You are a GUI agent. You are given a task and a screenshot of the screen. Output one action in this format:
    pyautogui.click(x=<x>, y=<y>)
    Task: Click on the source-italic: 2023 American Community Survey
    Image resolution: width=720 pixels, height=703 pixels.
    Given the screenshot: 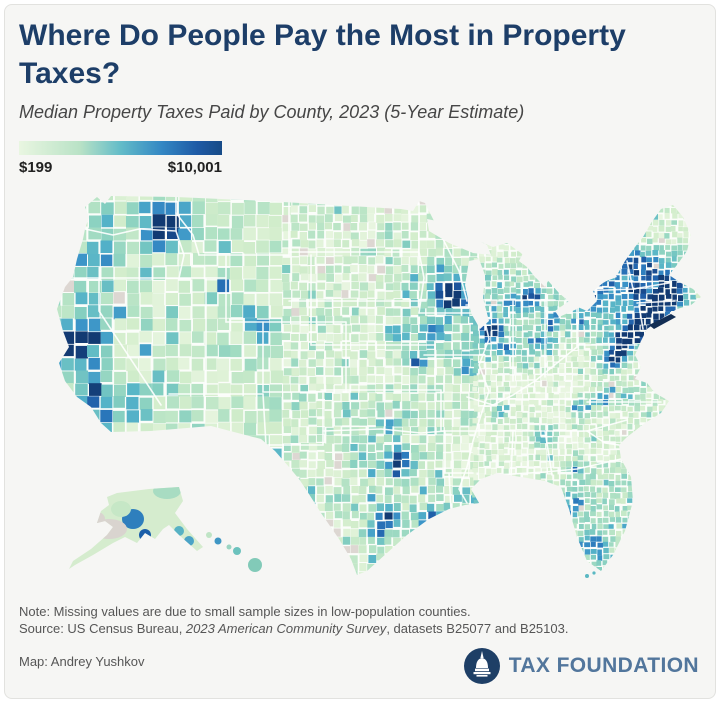 What is the action you would take?
    pyautogui.click(x=286, y=628)
    